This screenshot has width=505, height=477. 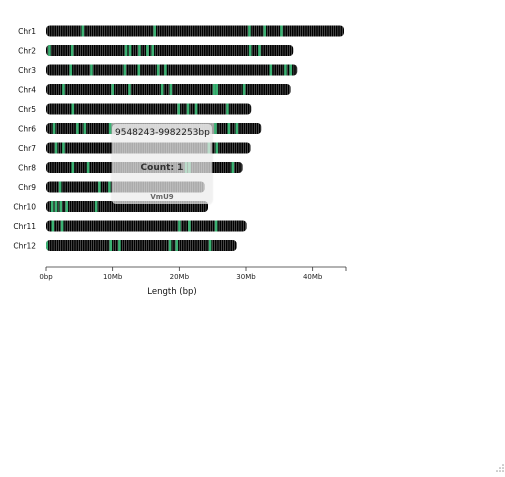 I want to click on chromosome-label: Chr4, so click(x=27, y=90).